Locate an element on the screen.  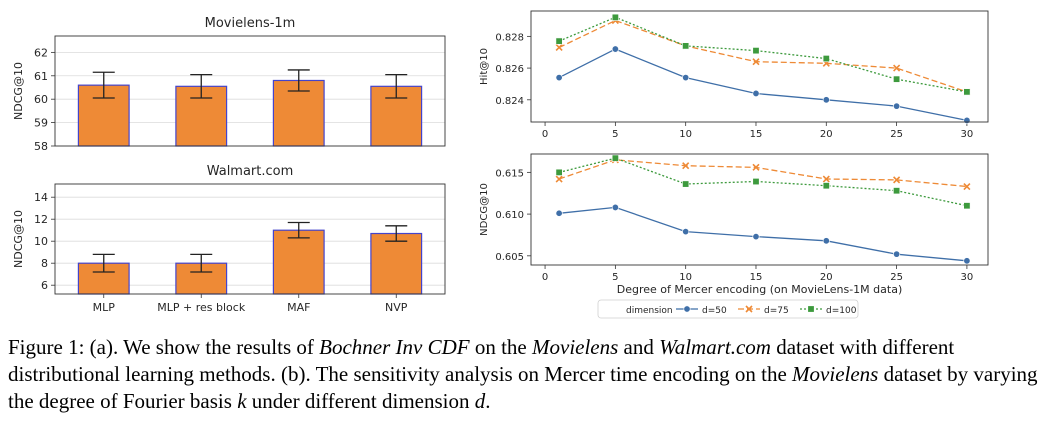
bar-nvp is located at coordinates (396, 263).